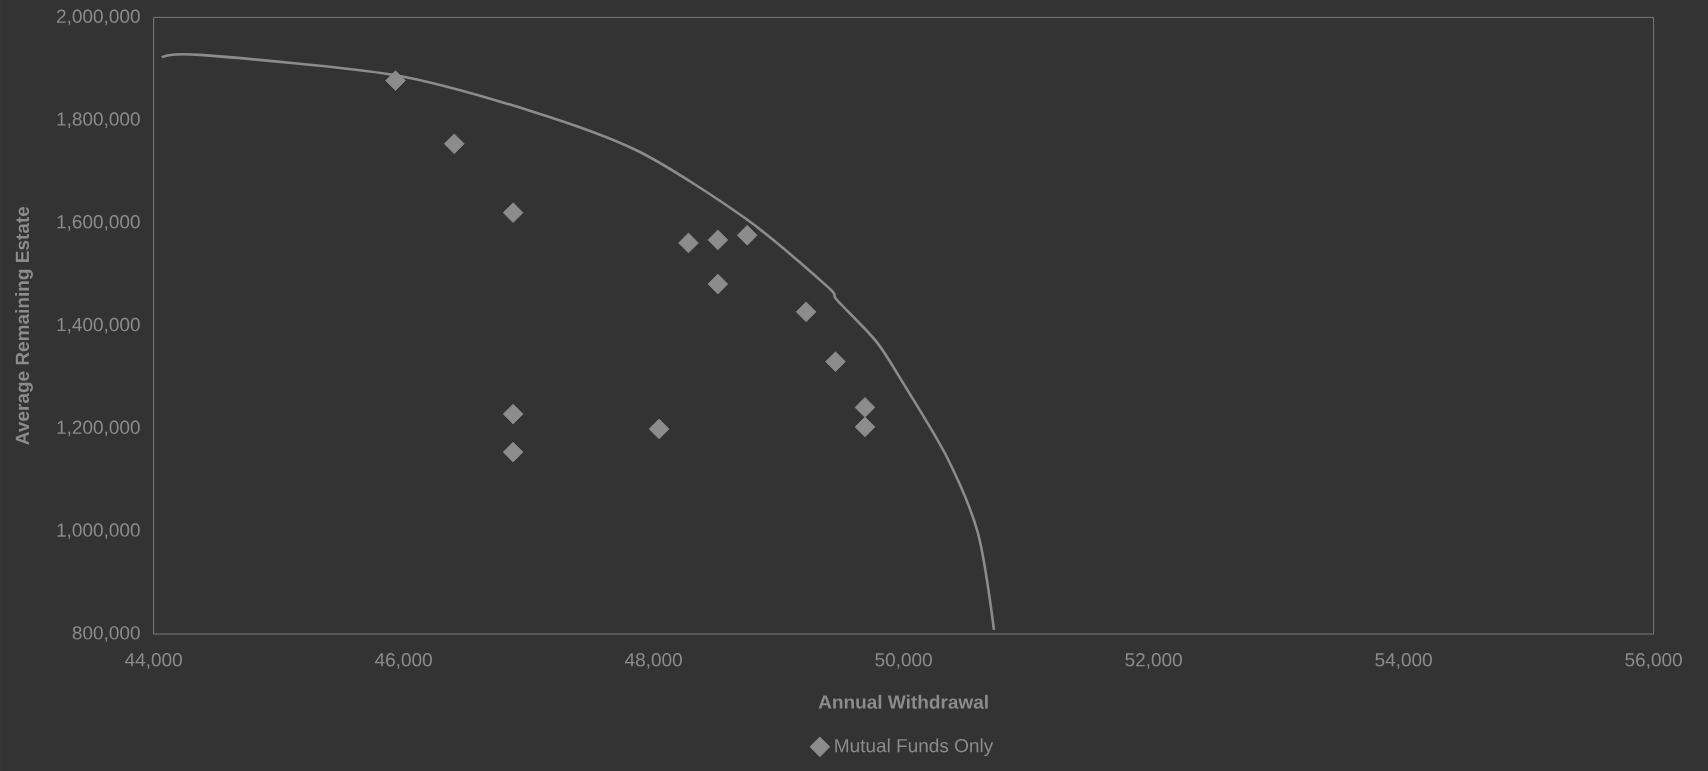 The height and width of the screenshot is (771, 1708). What do you see at coordinates (903, 661) in the screenshot?
I see `x-tick-label: 50,000` at bounding box center [903, 661].